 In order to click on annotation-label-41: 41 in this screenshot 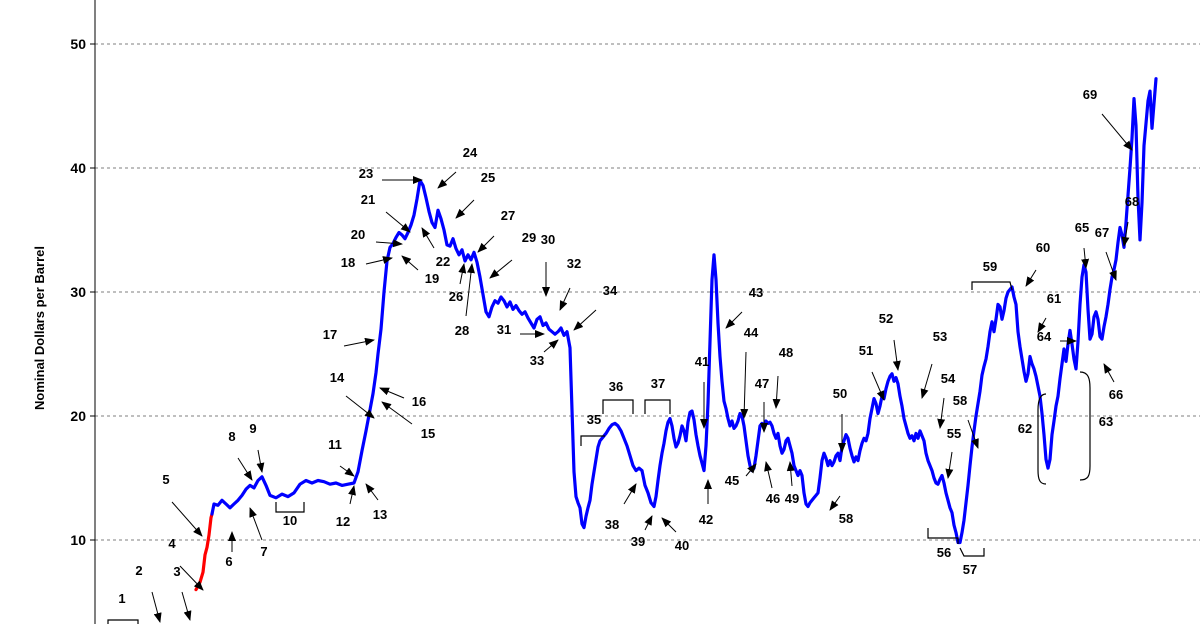, I will do `click(702, 361)`.